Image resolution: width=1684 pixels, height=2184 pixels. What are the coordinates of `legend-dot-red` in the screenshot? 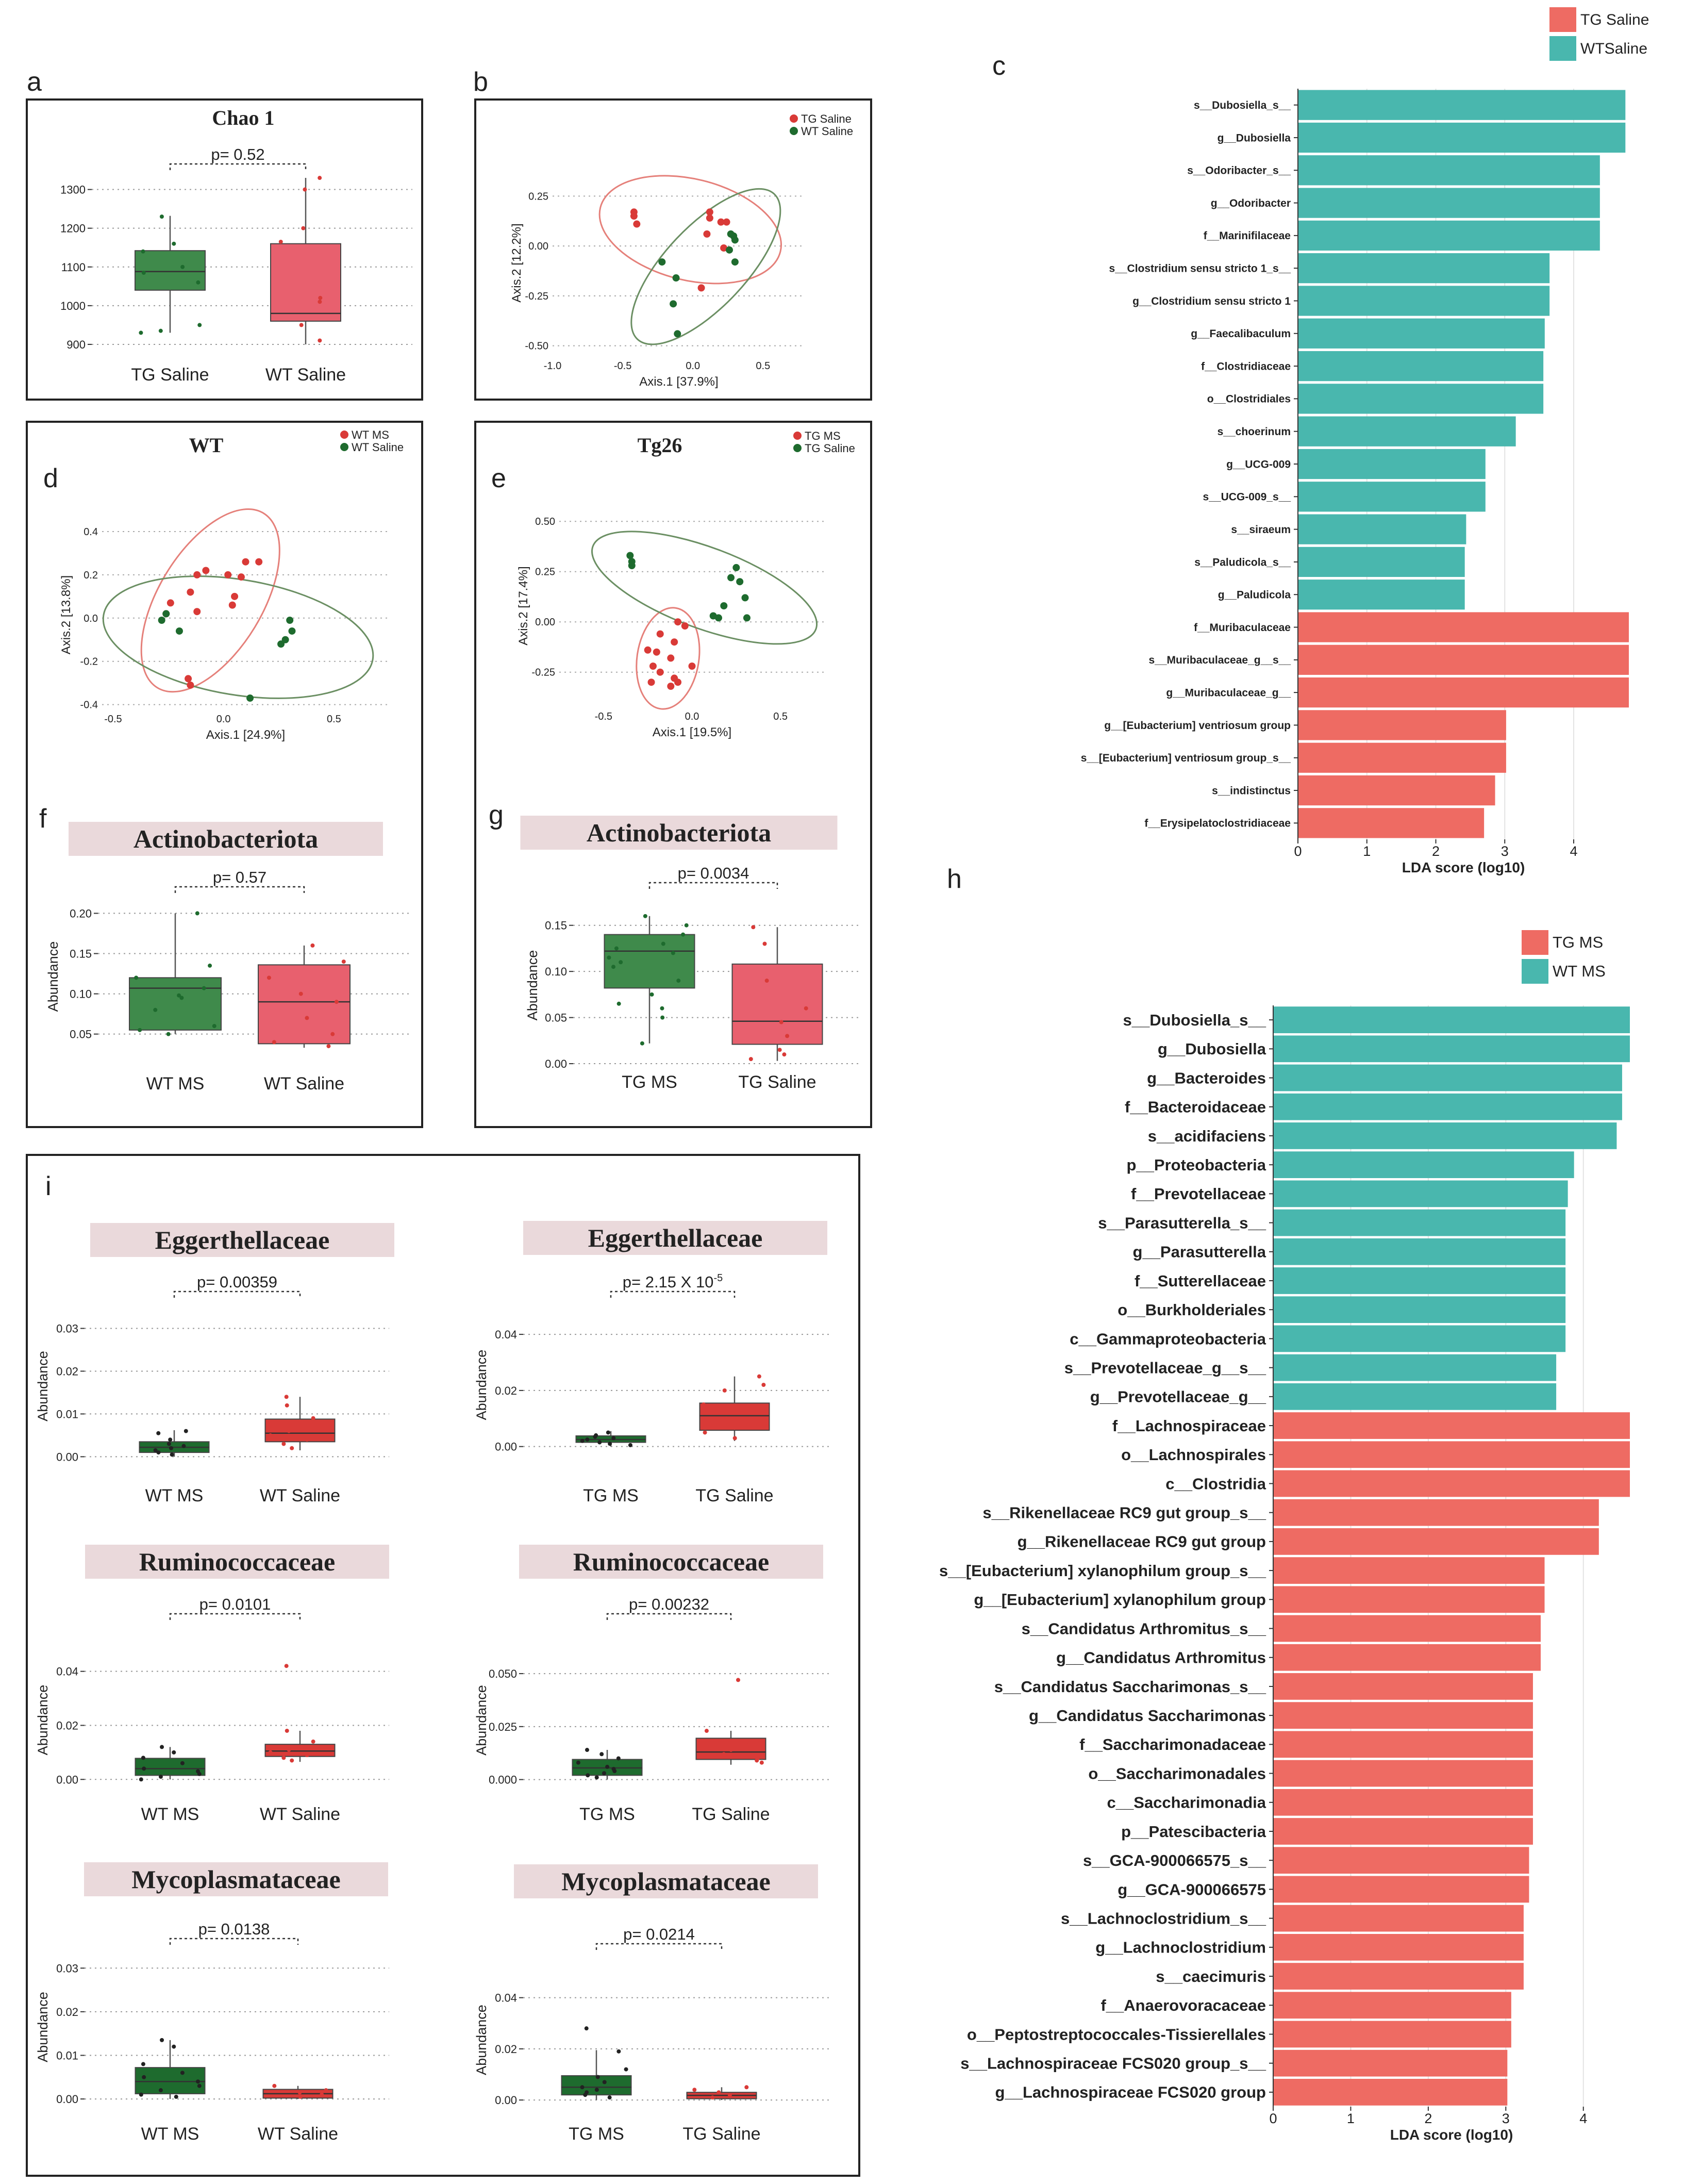 It's located at (794, 118).